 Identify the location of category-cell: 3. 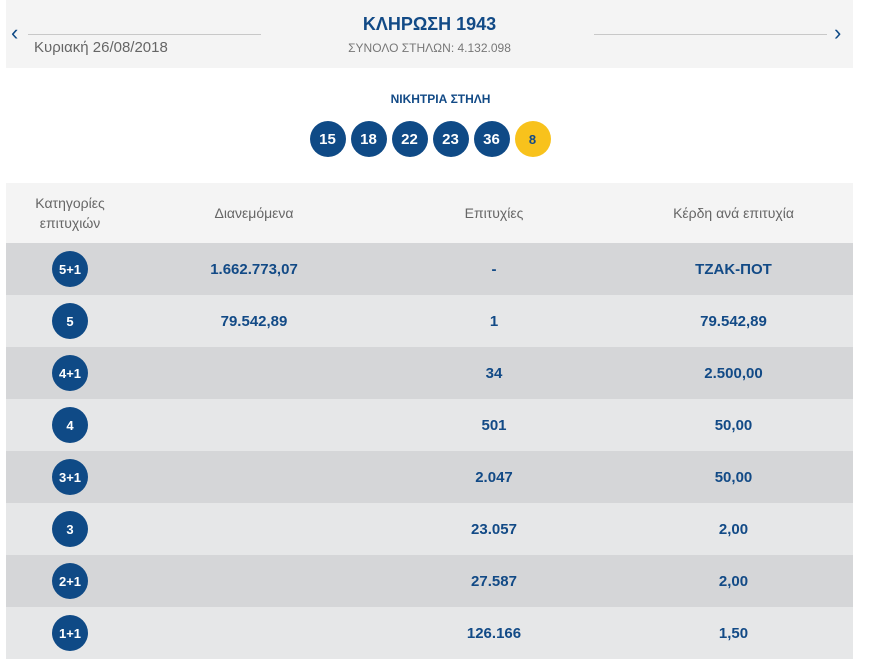
(70, 529).